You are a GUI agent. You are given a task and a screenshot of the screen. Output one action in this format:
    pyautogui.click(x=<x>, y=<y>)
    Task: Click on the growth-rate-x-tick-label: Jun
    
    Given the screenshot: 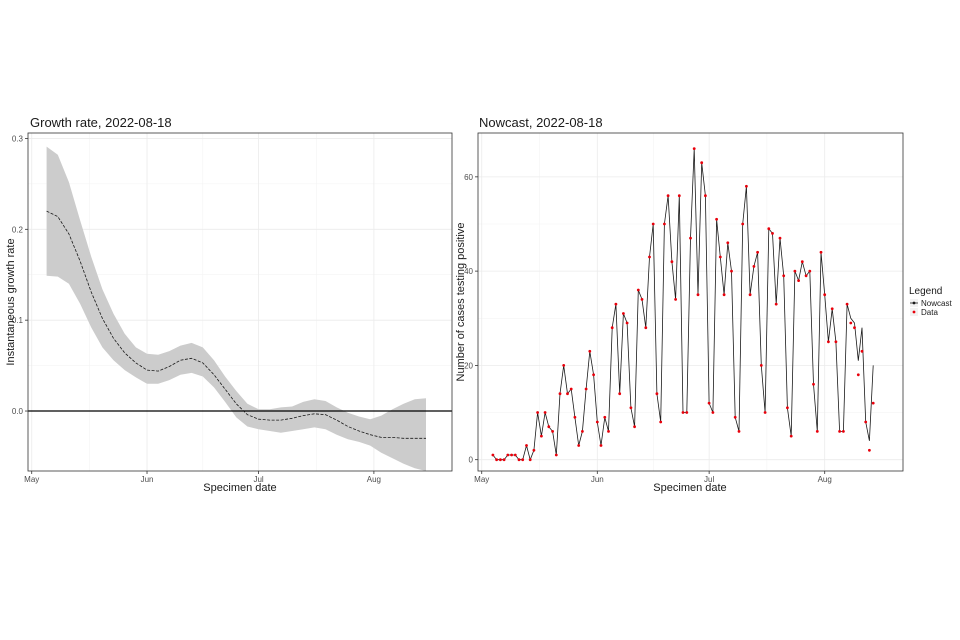 What is the action you would take?
    pyautogui.click(x=147, y=479)
    